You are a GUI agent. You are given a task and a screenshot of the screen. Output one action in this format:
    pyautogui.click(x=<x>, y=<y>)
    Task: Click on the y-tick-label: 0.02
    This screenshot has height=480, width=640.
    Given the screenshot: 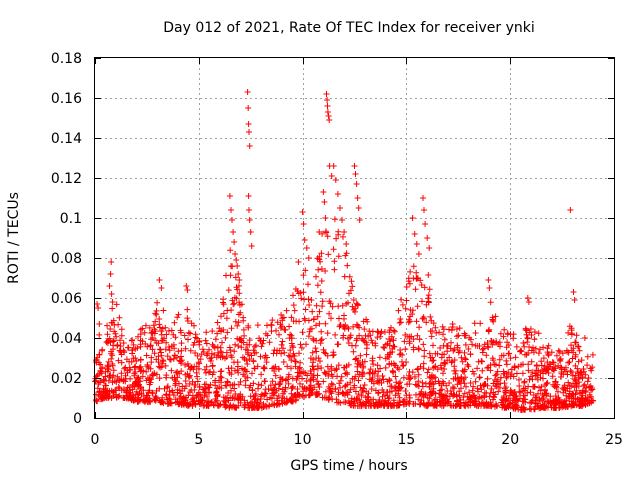 What is the action you would take?
    pyautogui.click(x=66, y=379)
    